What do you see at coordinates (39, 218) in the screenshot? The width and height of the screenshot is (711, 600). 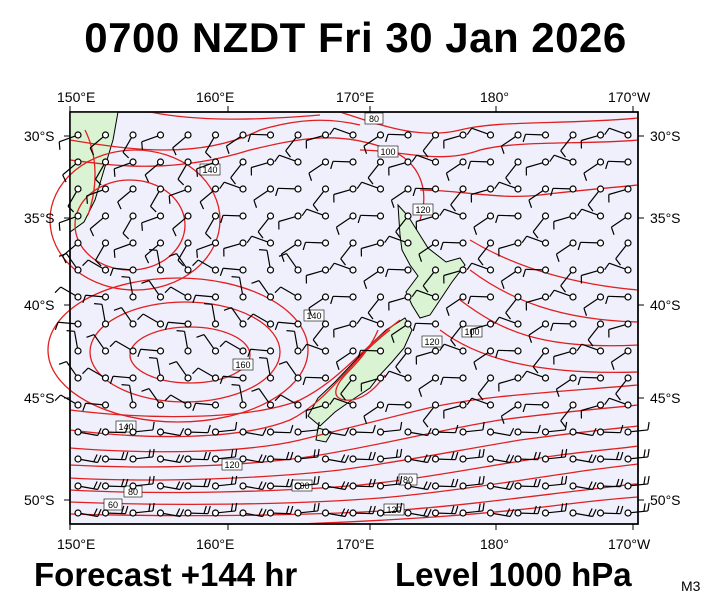 I see `lat-label-left: 35°S` at bounding box center [39, 218].